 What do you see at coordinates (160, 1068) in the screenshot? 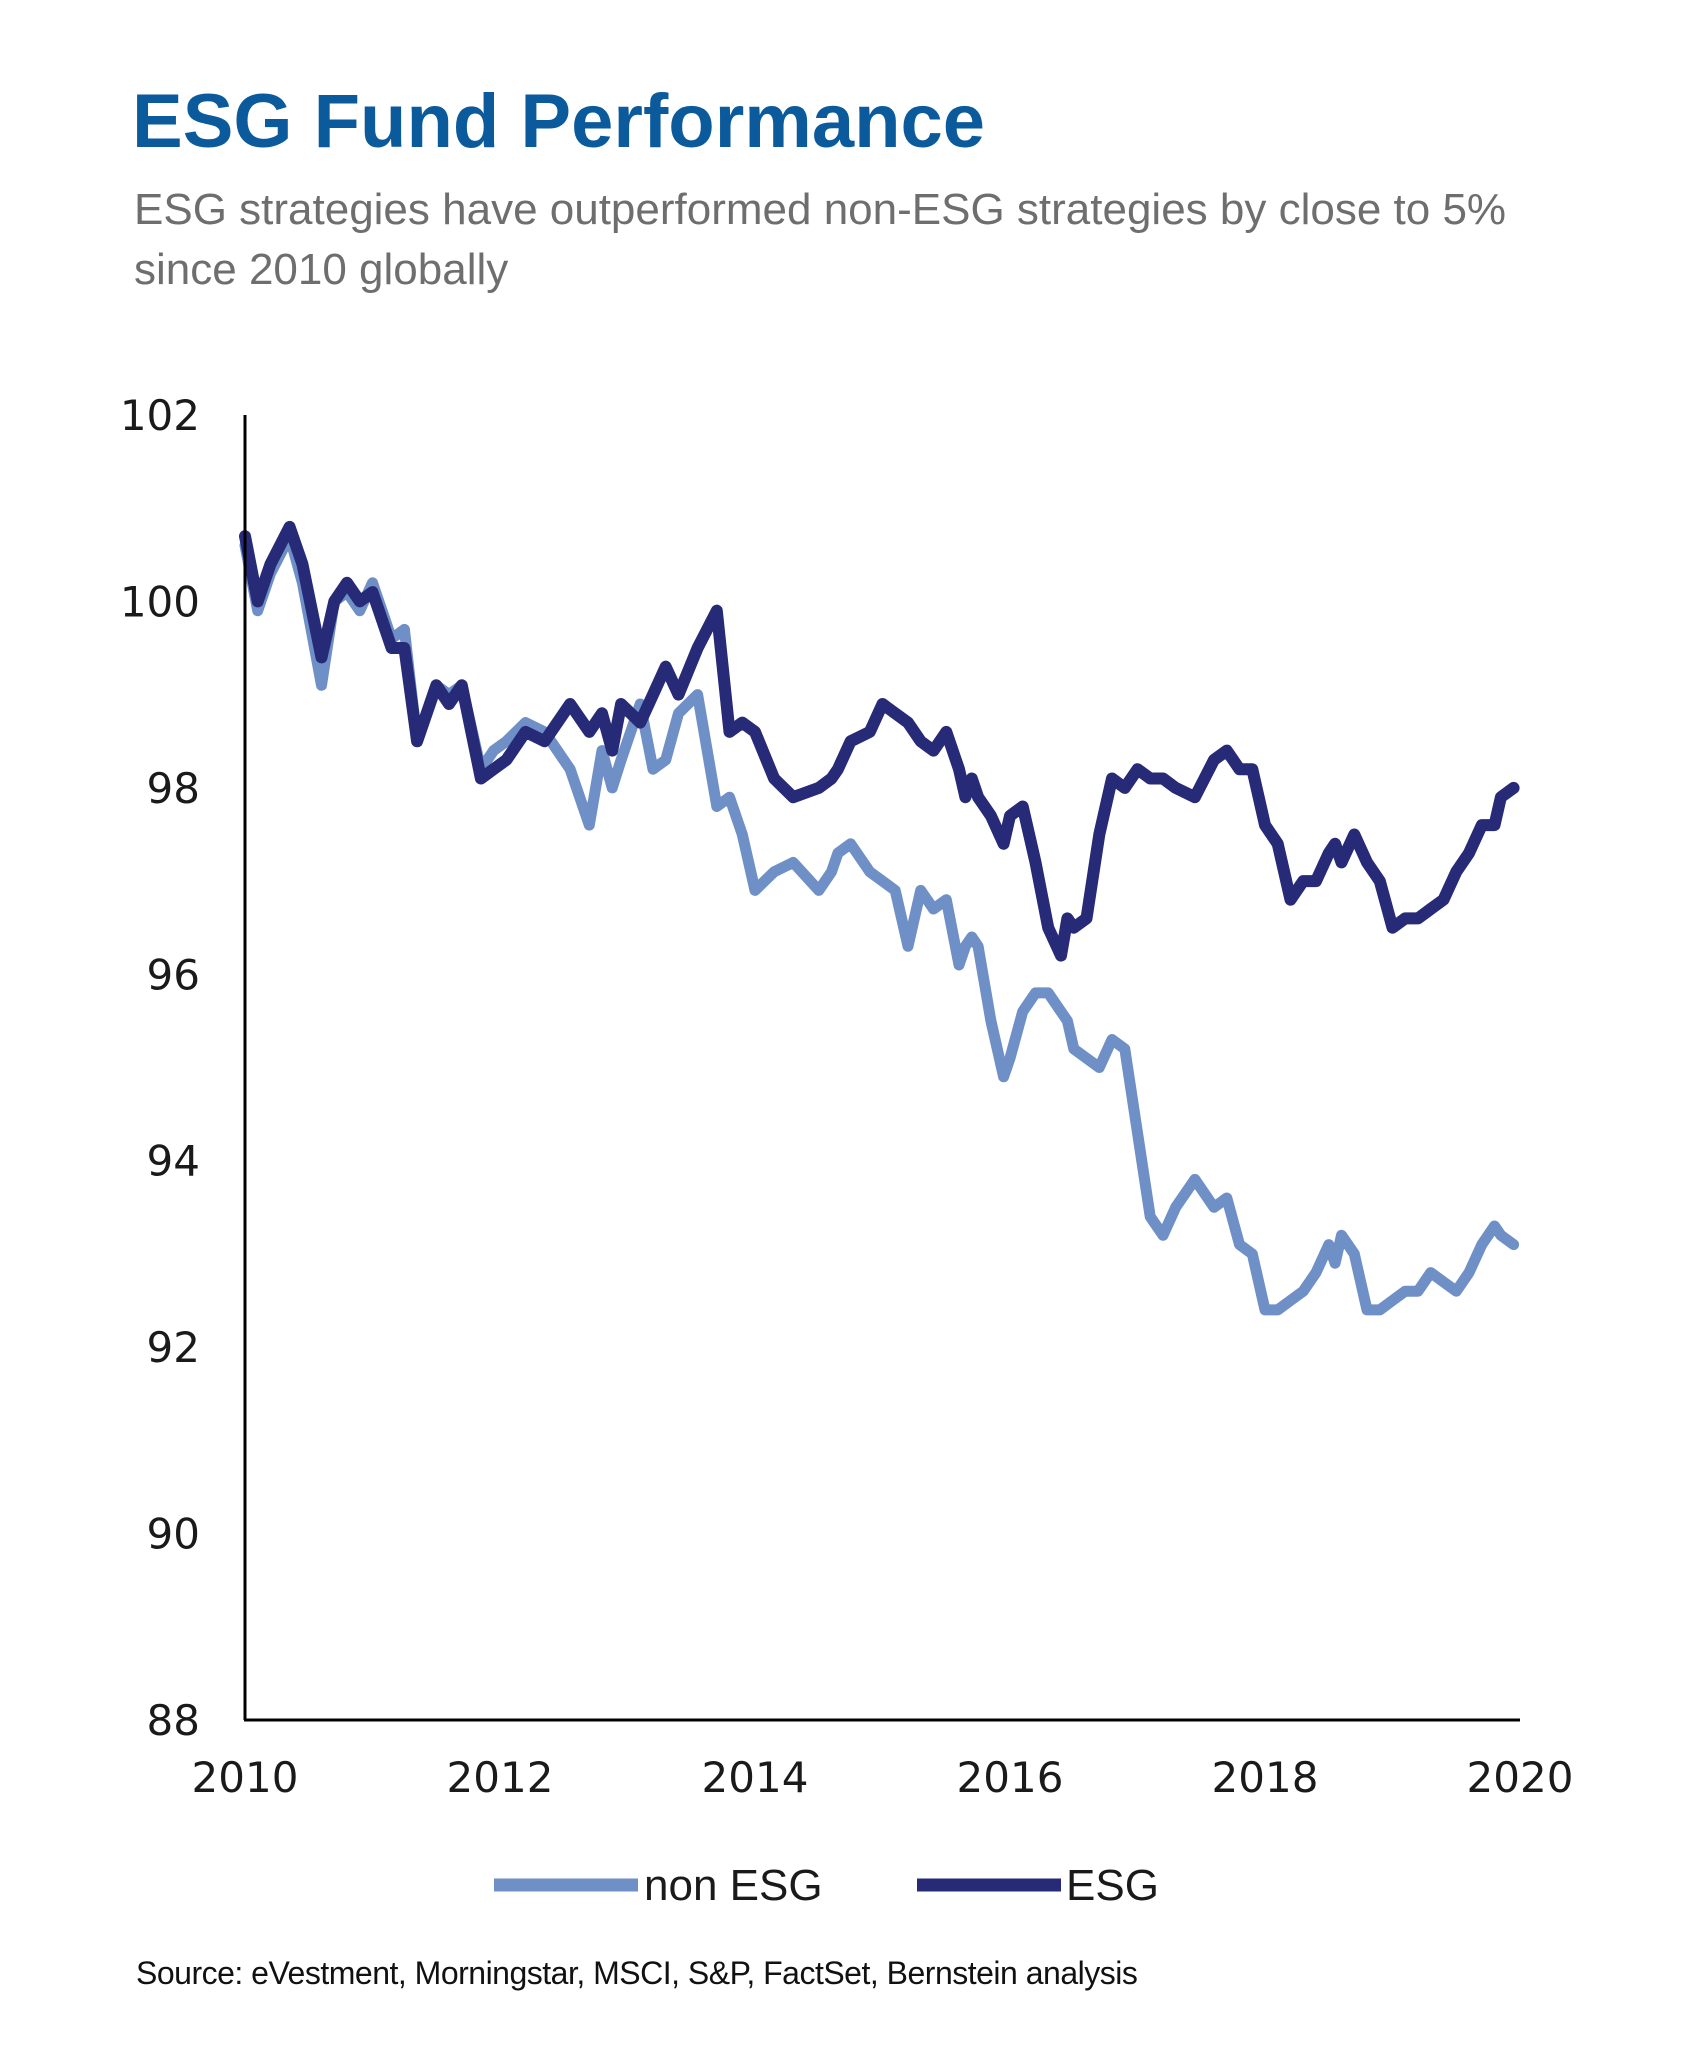
I see `y-axis-ticks: 102 100 98 96 94 92 90 88` at bounding box center [160, 1068].